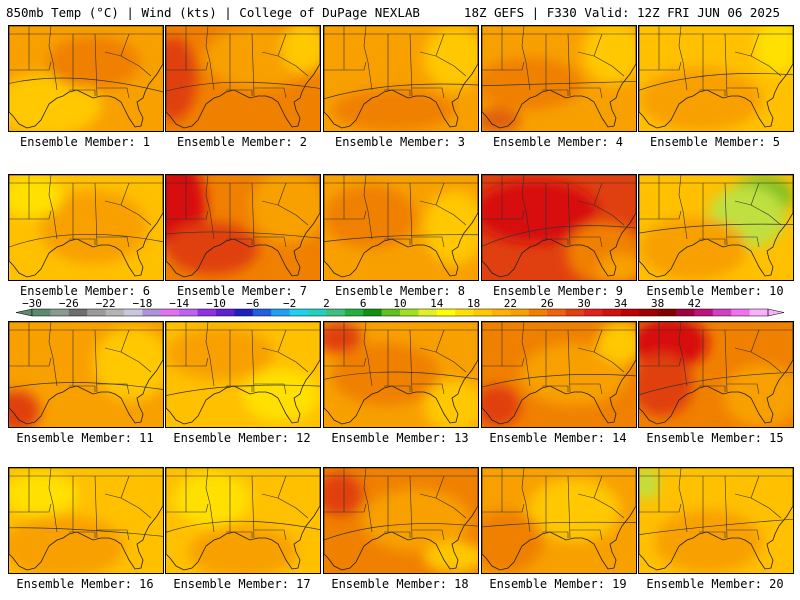 The height and width of the screenshot is (600, 800). What do you see at coordinates (242, 291) in the screenshot?
I see `member-label-7: Ensemble Member: 7` at bounding box center [242, 291].